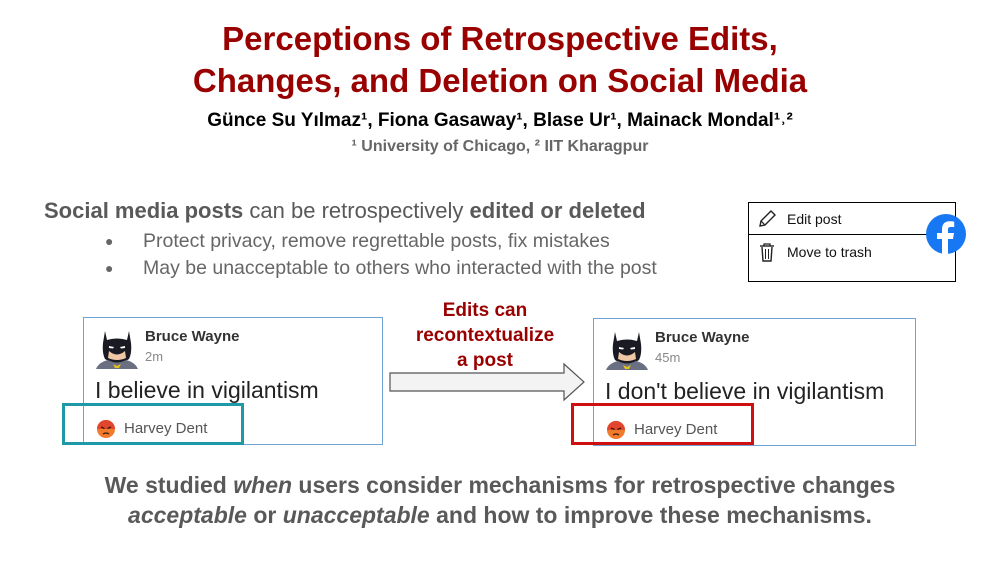 The height and width of the screenshot is (563, 1000). I want to click on menu-item-label: Edit post, so click(814, 219).